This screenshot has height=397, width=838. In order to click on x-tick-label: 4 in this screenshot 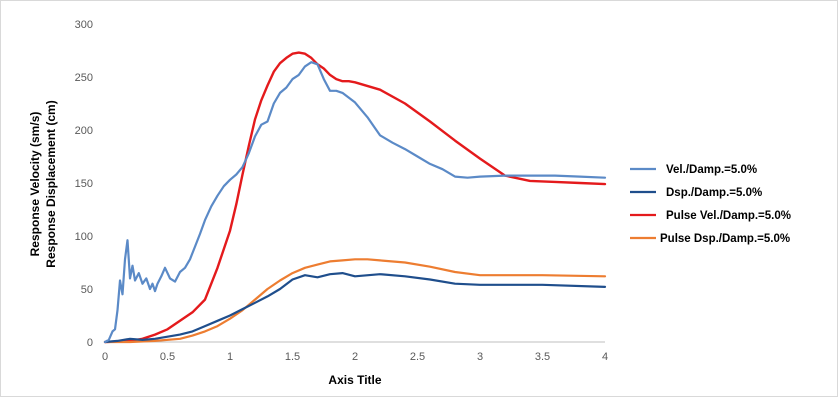, I will do `click(605, 357)`.